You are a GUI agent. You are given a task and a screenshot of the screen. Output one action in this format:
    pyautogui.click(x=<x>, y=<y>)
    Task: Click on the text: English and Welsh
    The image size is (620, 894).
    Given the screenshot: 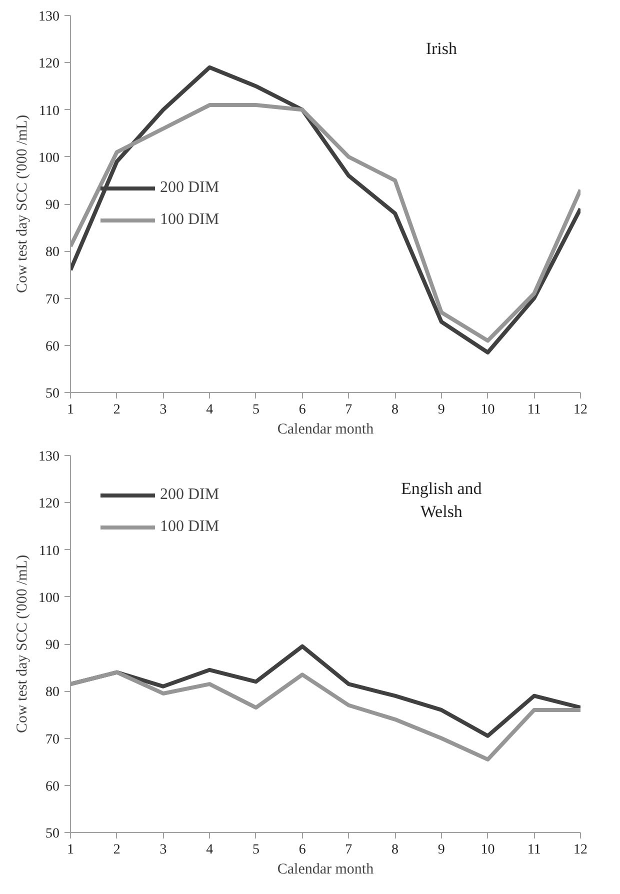 What is the action you would take?
    pyautogui.click(x=441, y=500)
    